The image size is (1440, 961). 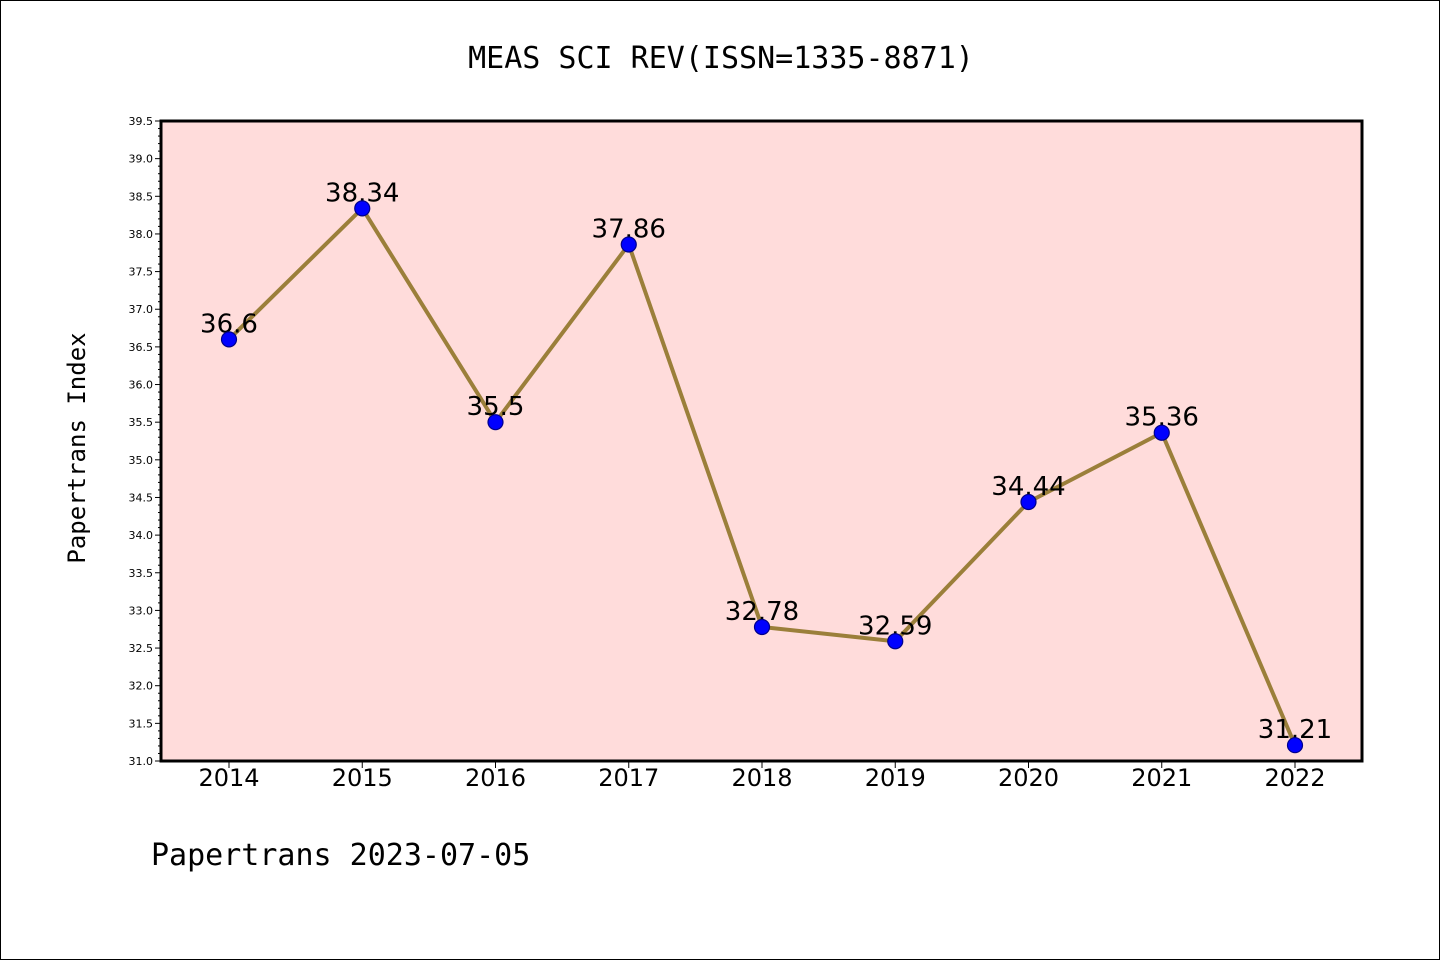 I want to click on chart-title: MEAS SCI REV(ISSN=1335-8871), so click(x=721, y=58).